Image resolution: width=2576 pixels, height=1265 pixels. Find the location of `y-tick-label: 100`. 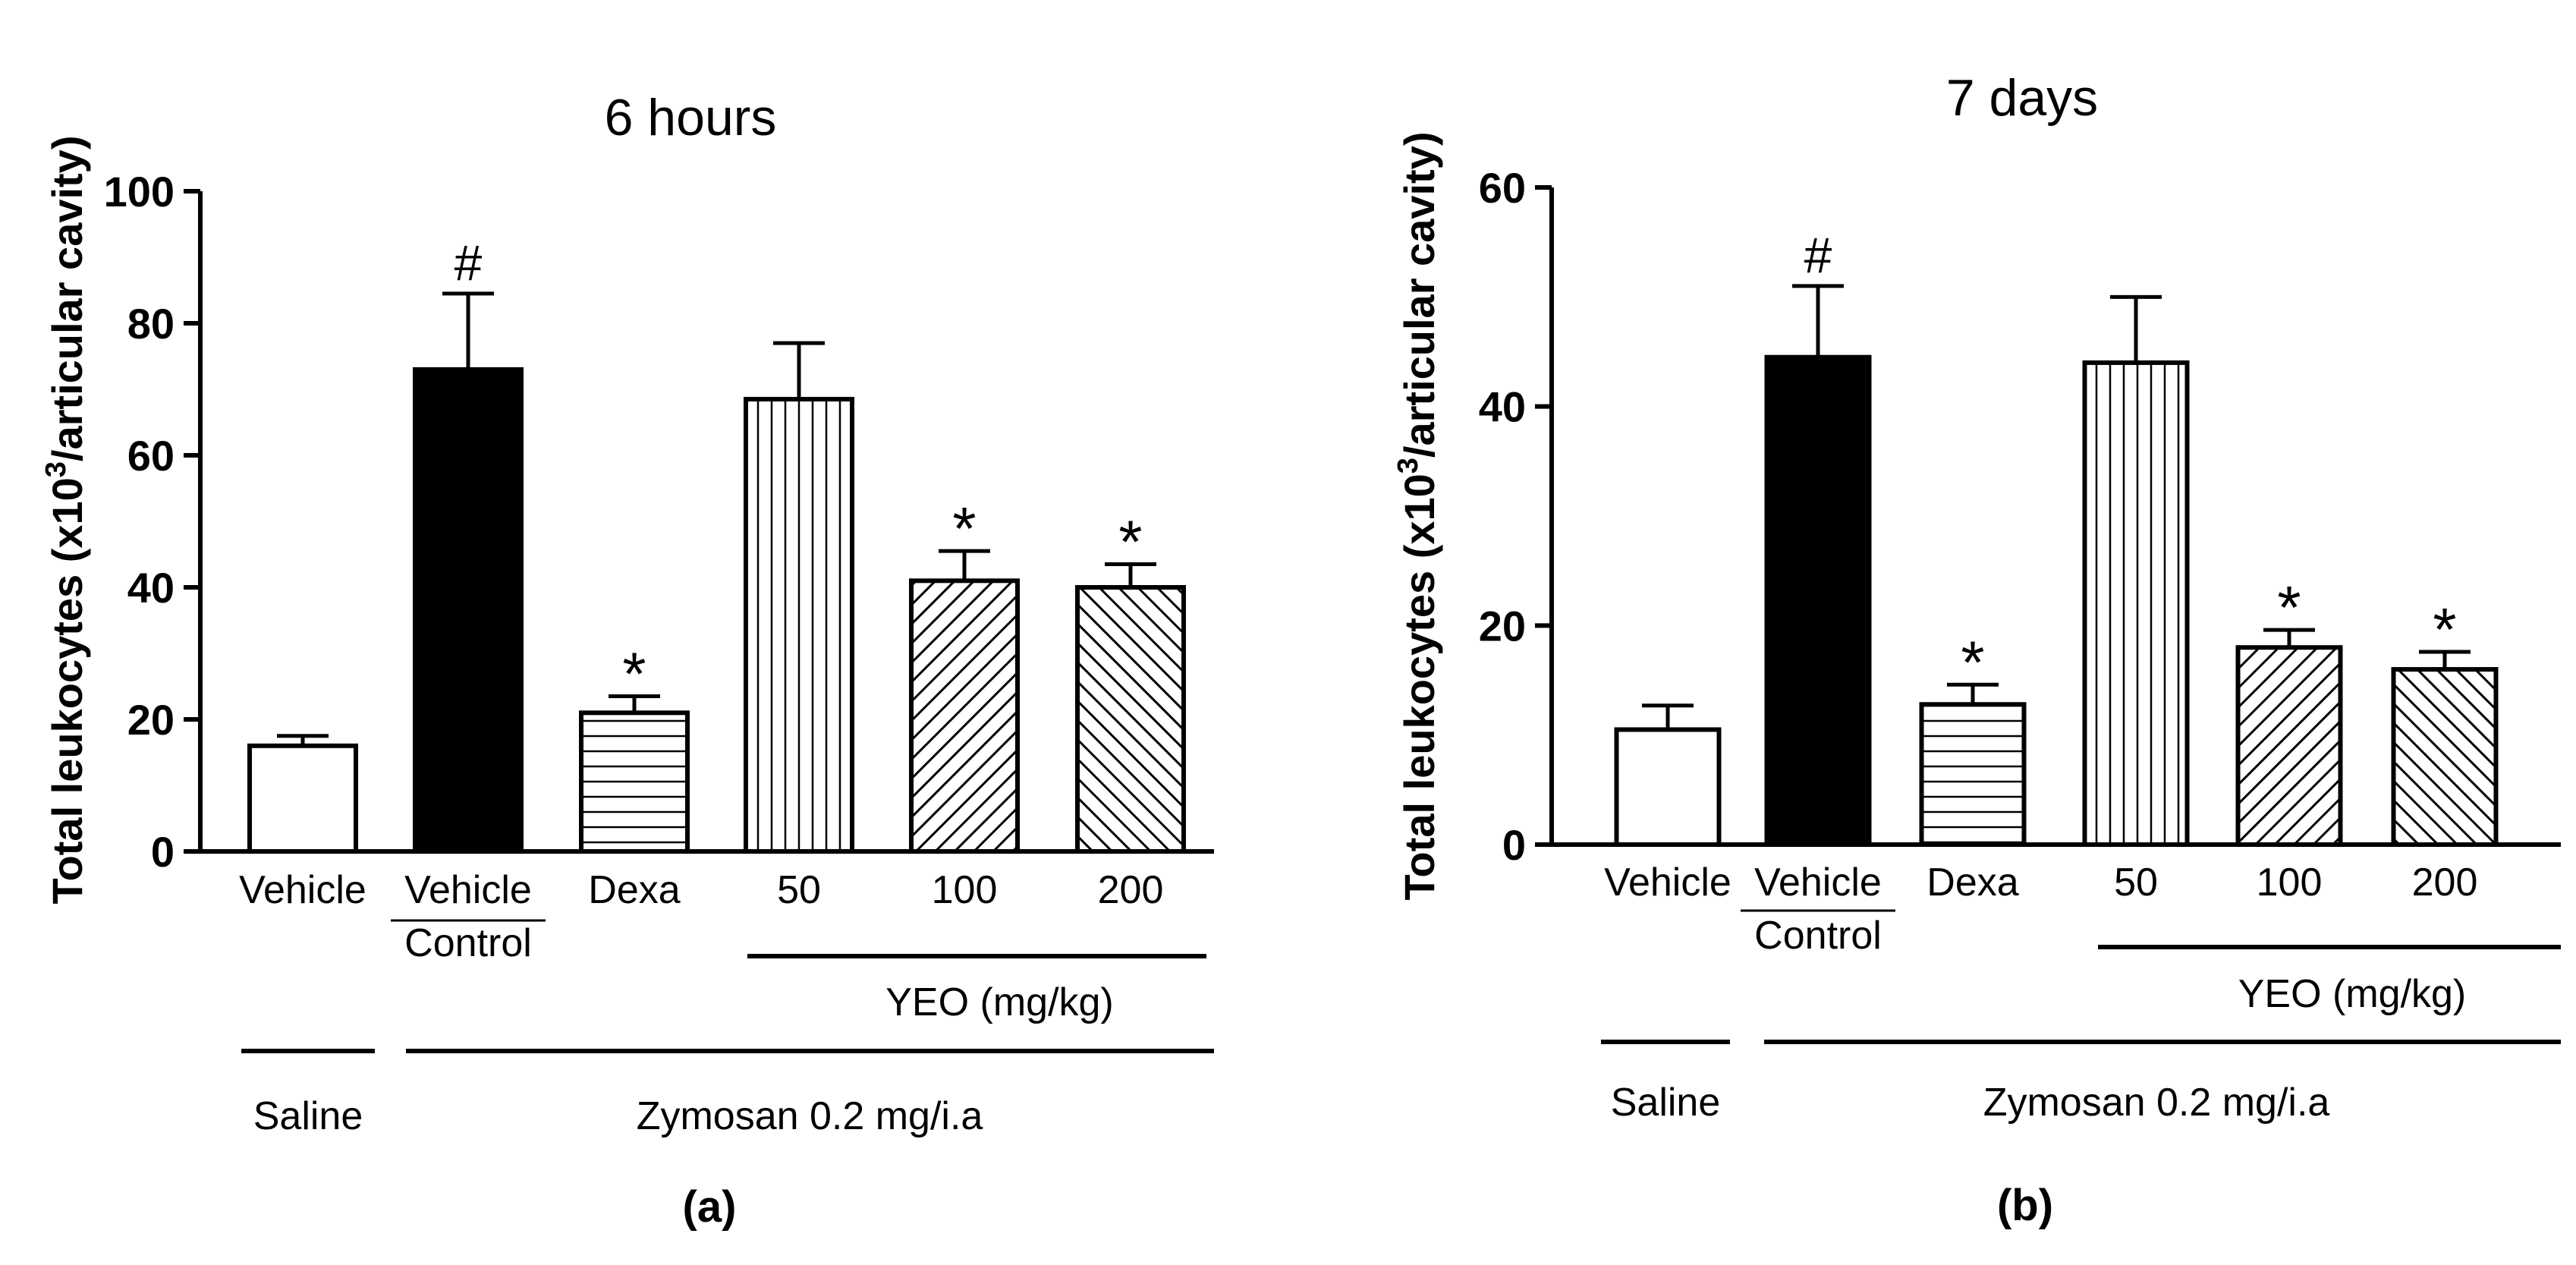

y-tick-label: 100 is located at coordinates (139, 192).